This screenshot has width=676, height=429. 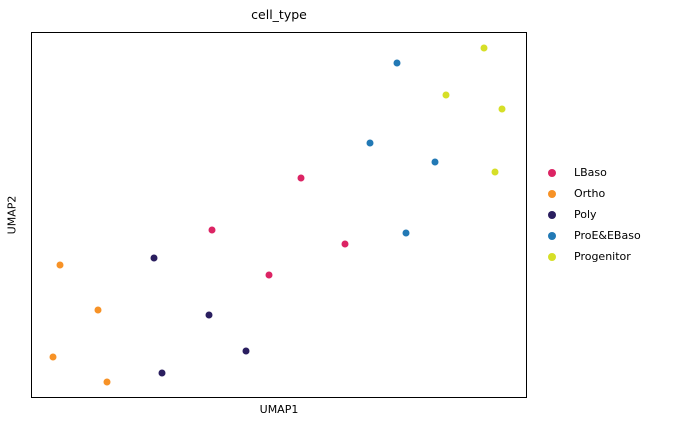 I want to click on legend-entry: LBaso, so click(x=591, y=172).